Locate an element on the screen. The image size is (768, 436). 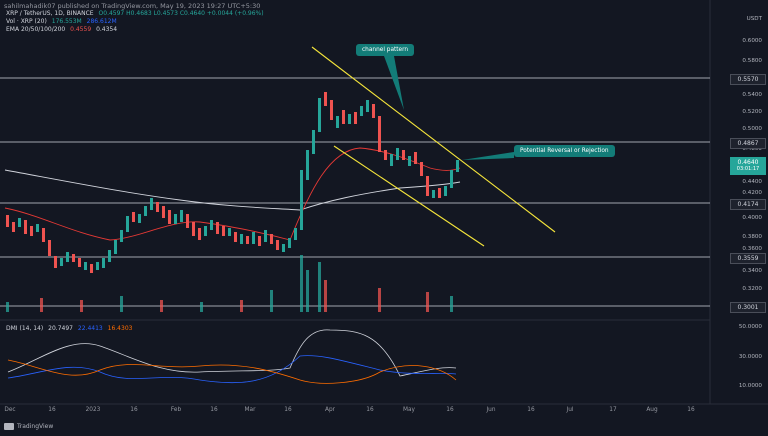
dmi-minus-line is located at coordinates (232, 371).